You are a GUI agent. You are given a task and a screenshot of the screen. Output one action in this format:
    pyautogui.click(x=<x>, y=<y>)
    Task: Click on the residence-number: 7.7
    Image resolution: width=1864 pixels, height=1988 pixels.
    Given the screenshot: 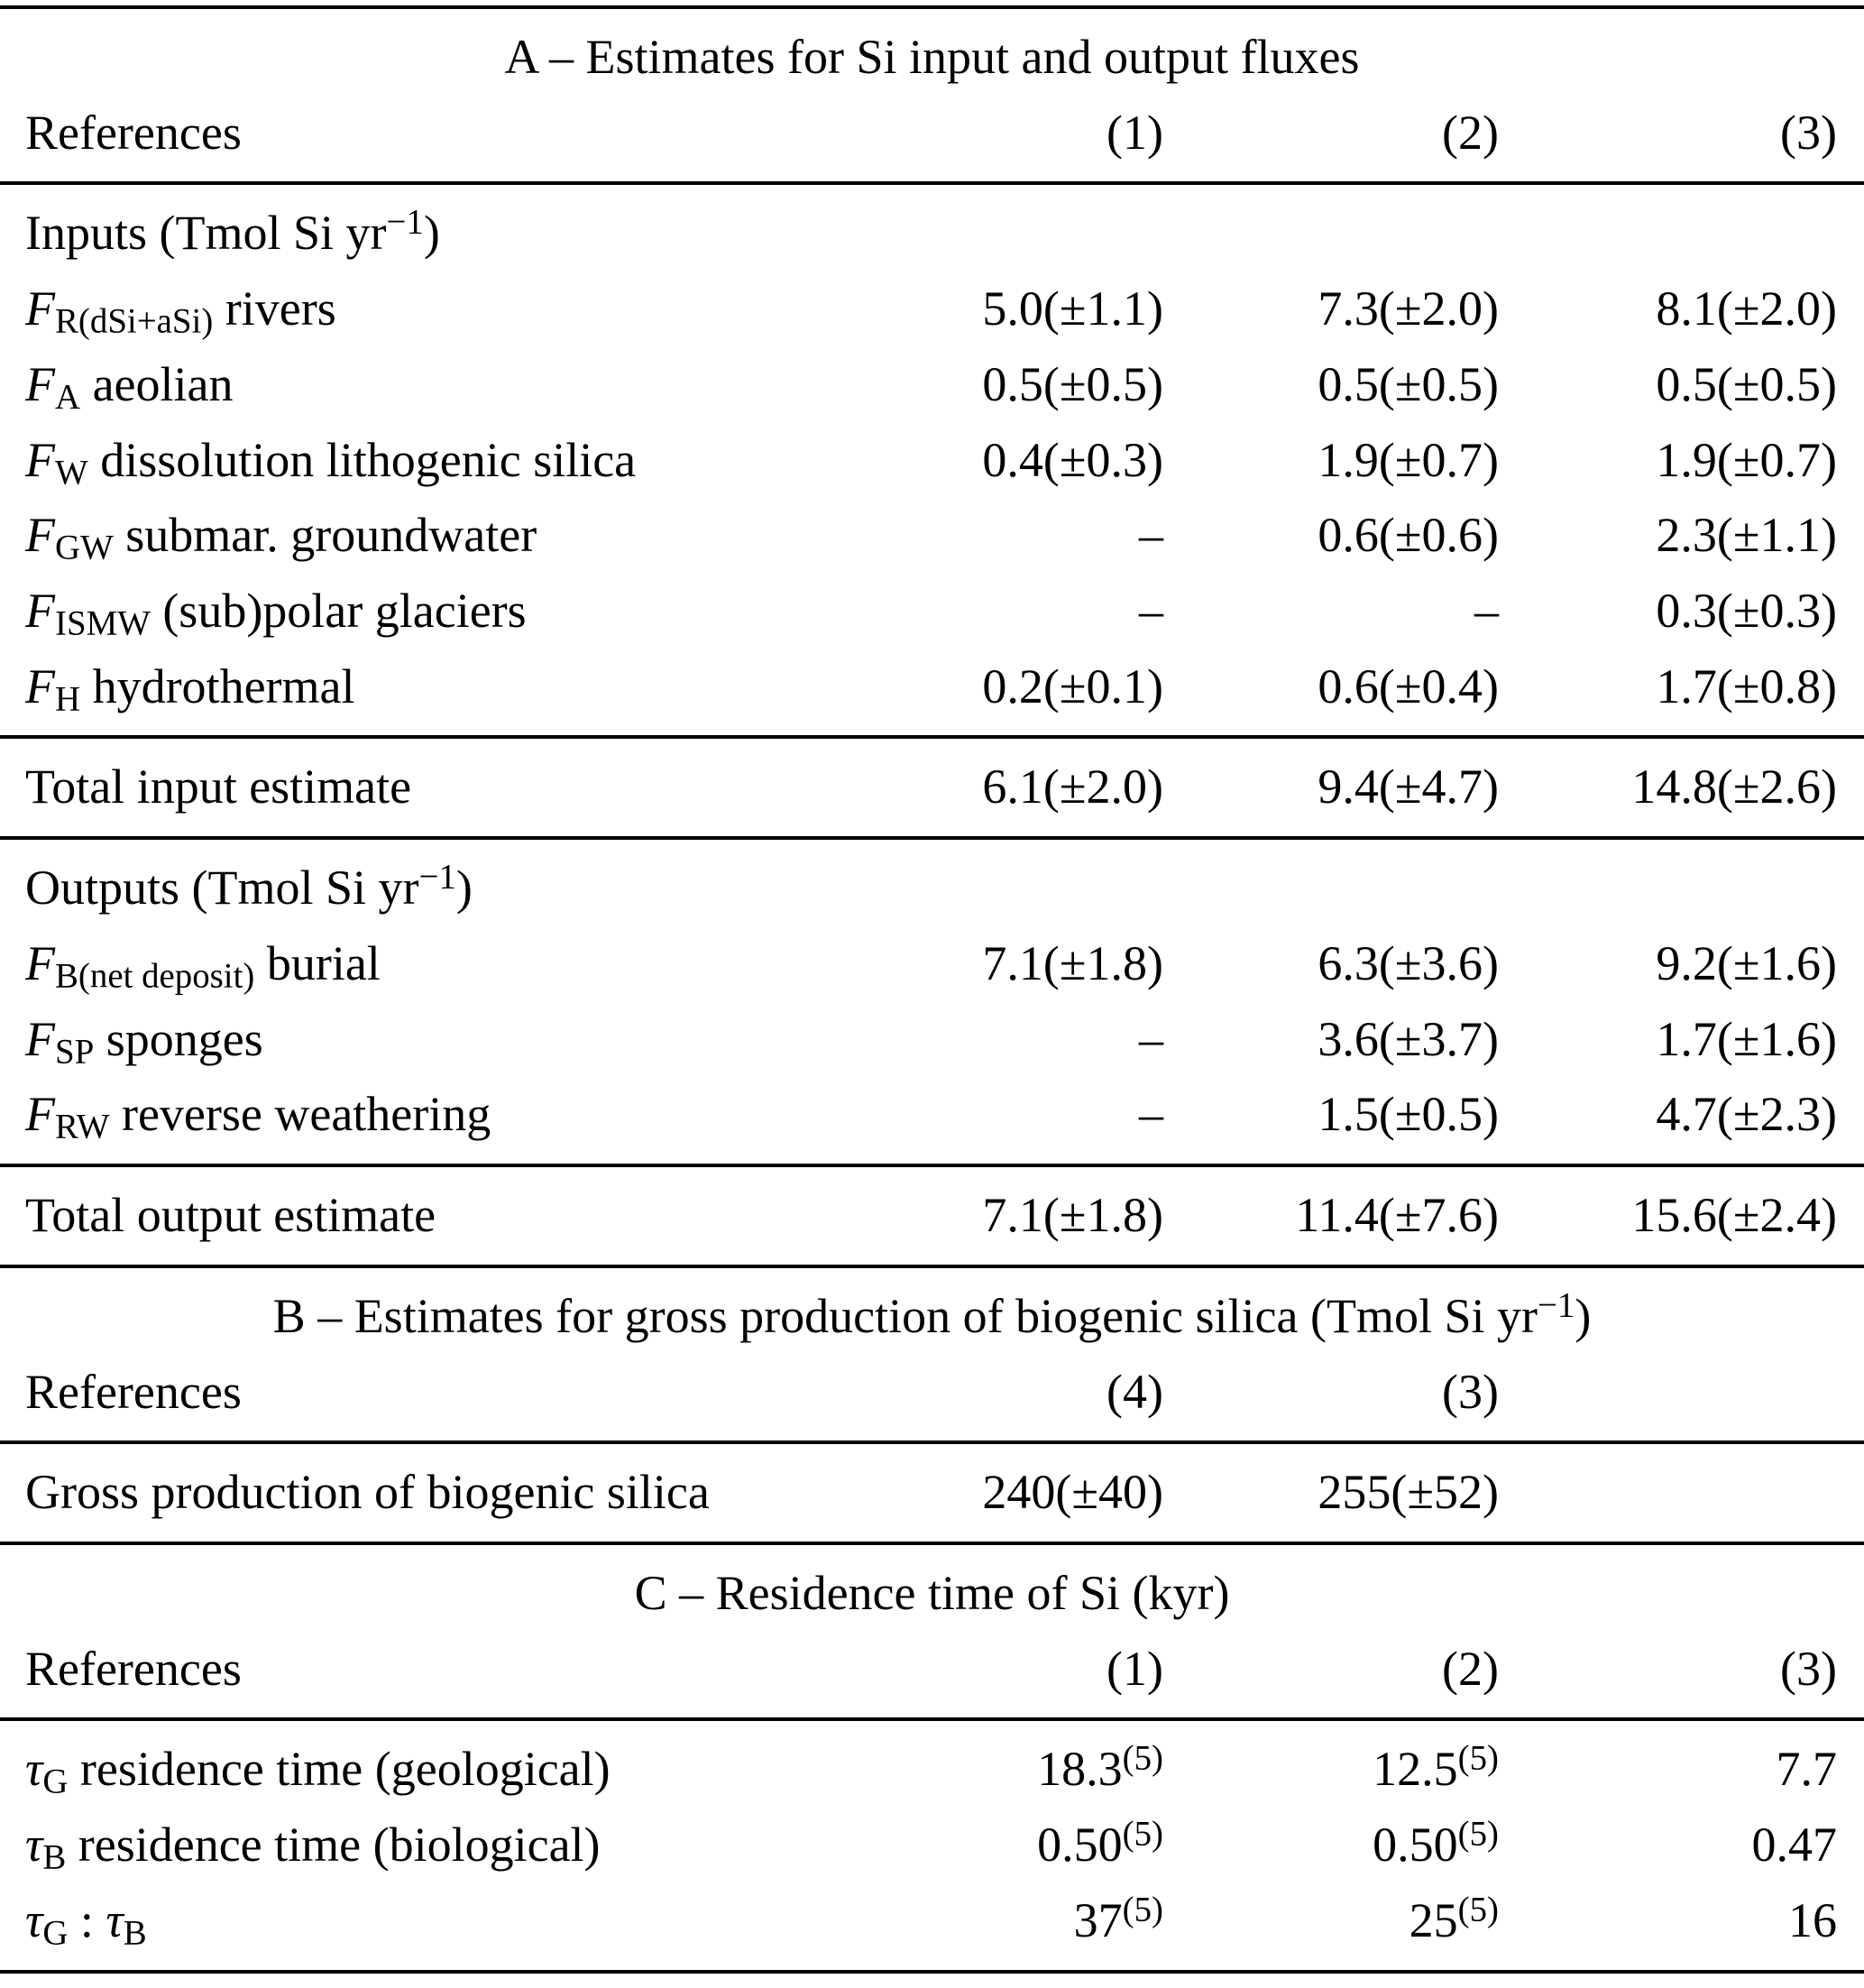 What is the action you would take?
    pyautogui.click(x=1807, y=1770)
    